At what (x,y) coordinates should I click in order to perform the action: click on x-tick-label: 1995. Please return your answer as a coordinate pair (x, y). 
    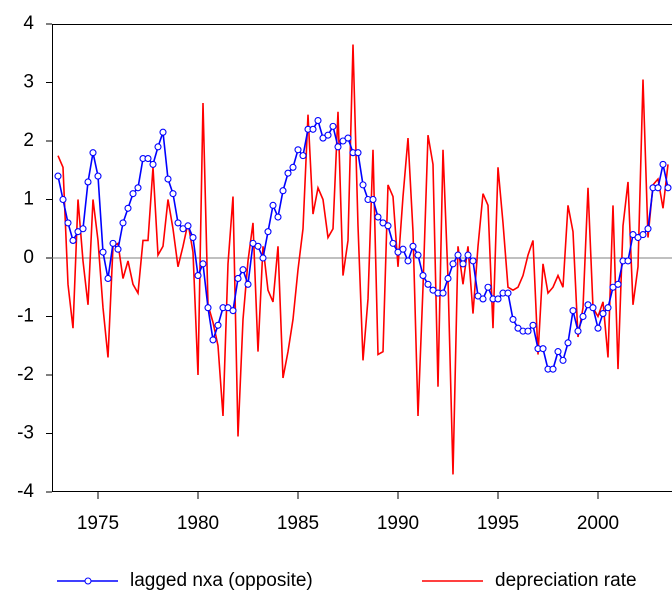
    Looking at the image, I should click on (498, 523).